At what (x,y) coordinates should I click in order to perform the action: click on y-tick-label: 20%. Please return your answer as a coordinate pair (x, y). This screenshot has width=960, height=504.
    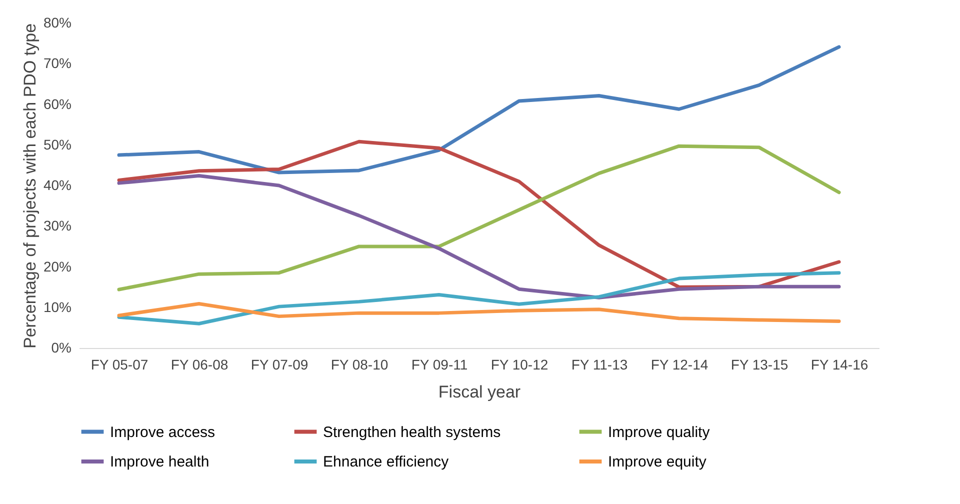
    Looking at the image, I should click on (57, 266).